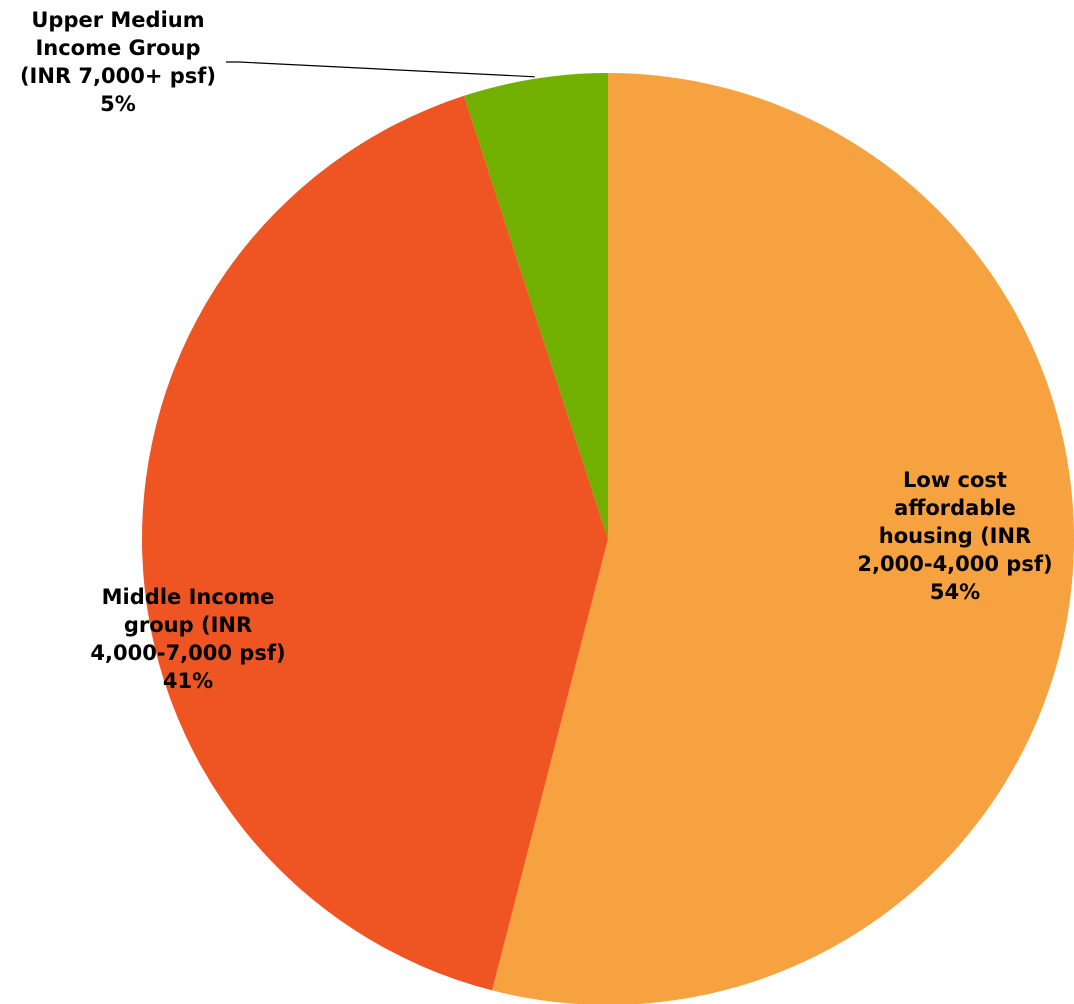 The height and width of the screenshot is (1004, 1074). I want to click on pie-slice-upper-medium-income, so click(536, 306).